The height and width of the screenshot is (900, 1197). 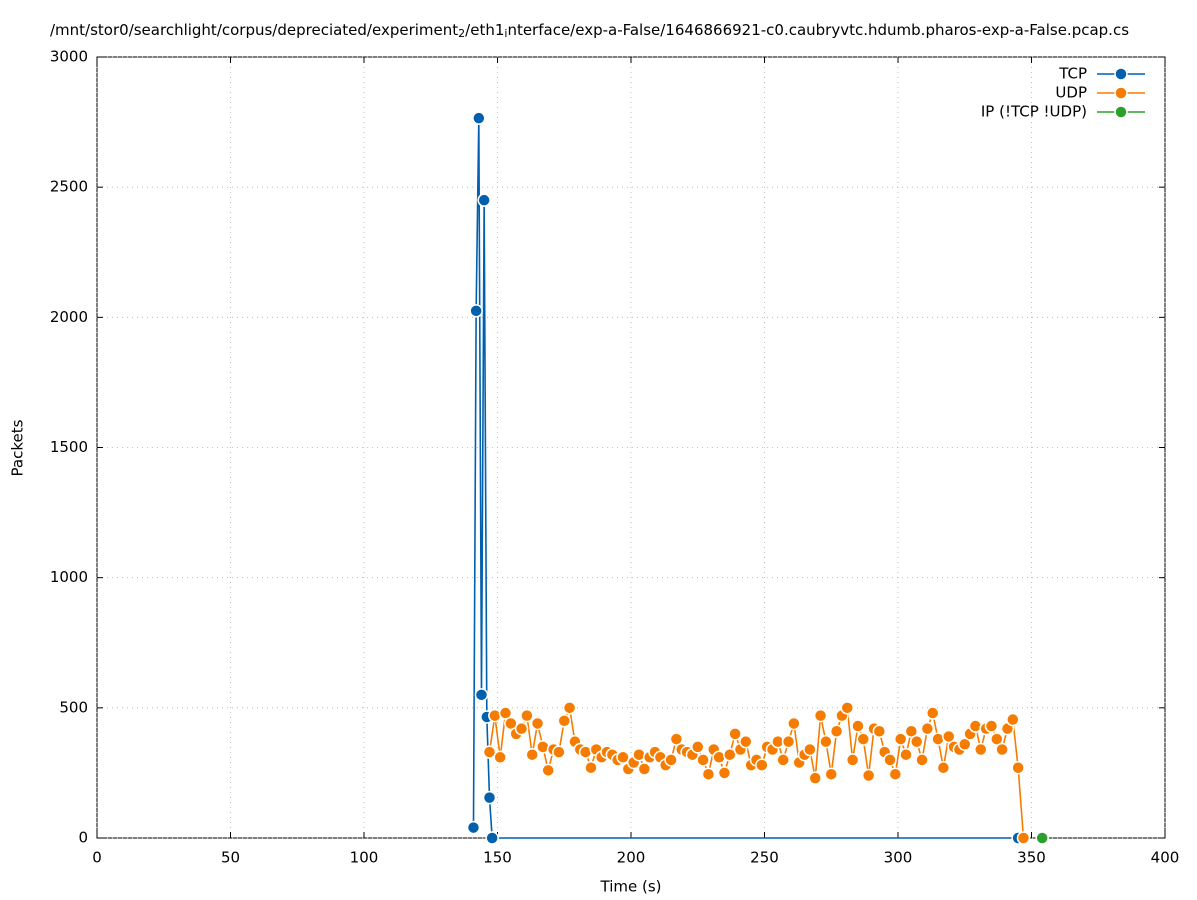 What do you see at coordinates (69, 187) in the screenshot?
I see `y-tick-label: 2500` at bounding box center [69, 187].